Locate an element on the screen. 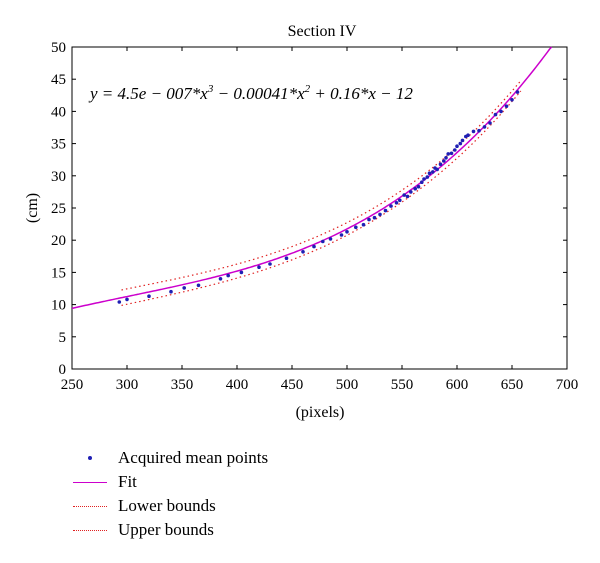 The width and height of the screenshot is (600, 563). x-tick-label: 400 is located at coordinates (237, 385).